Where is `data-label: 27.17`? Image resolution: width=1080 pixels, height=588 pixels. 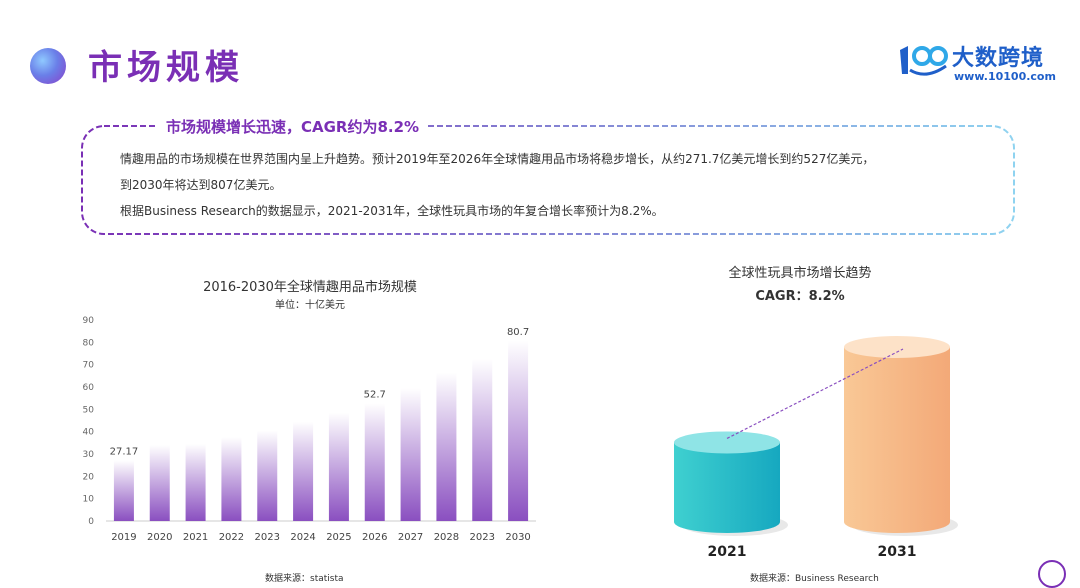
data-label: 27.17 is located at coordinates (124, 451).